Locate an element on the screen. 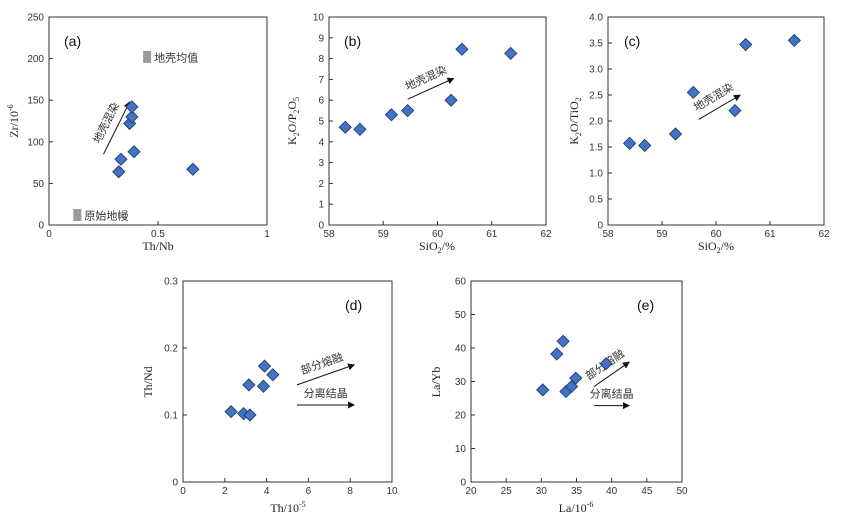 The width and height of the screenshot is (854, 524). panel-b-points is located at coordinates (428, 89).